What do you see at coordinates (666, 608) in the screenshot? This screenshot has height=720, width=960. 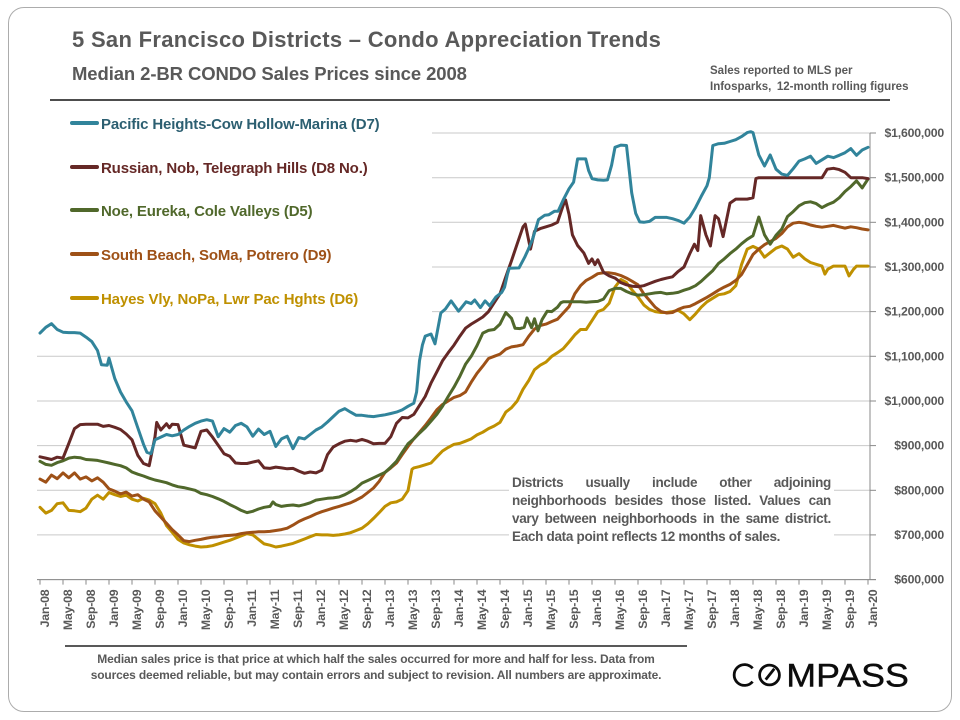 I see `svg-text: Jan-17` at bounding box center [666, 608].